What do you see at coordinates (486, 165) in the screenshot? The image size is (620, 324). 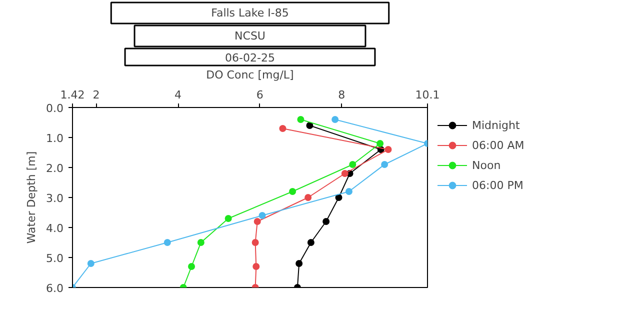 I see `legend-label: Noon` at bounding box center [486, 165].